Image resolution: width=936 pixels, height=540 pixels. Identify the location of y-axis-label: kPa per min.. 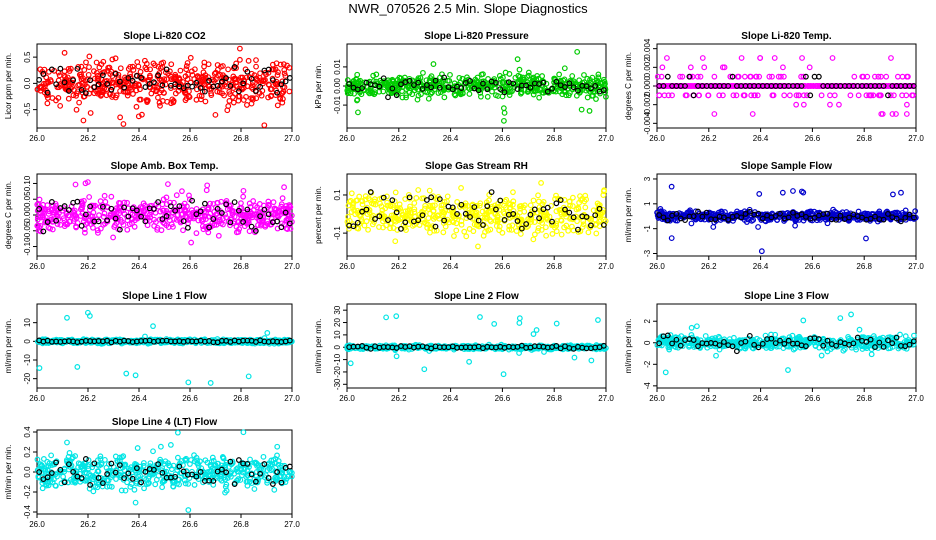
(318, 86).